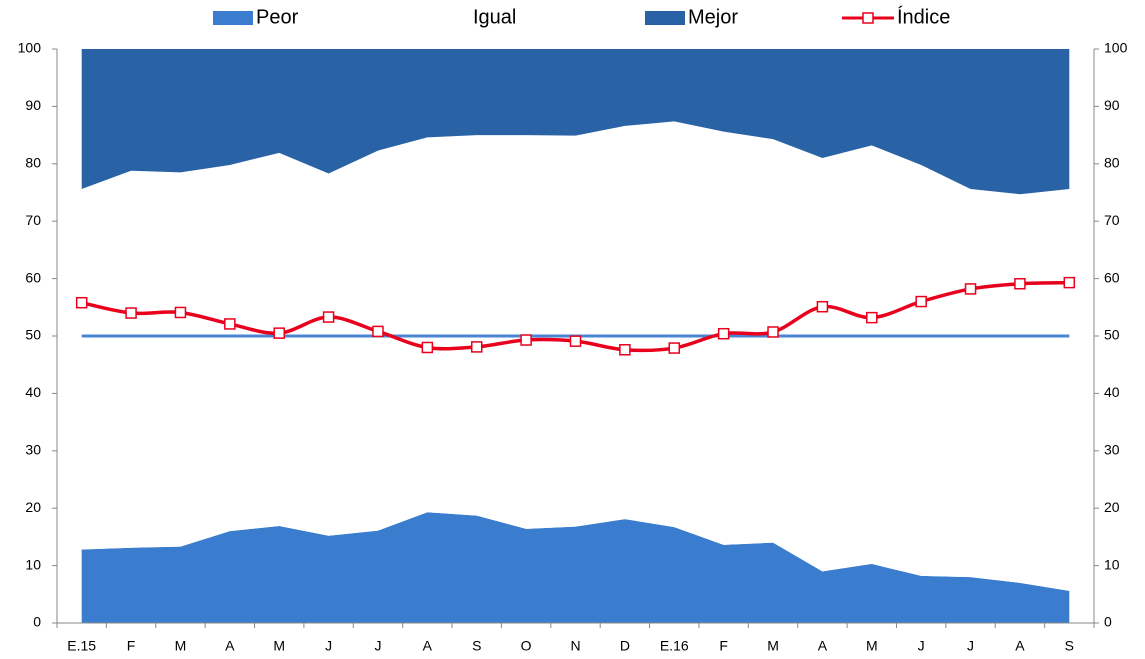 This screenshot has width=1145, height=659. Describe the element at coordinates (1112, 220) in the screenshot. I see `y2-tick-label: 70` at that location.